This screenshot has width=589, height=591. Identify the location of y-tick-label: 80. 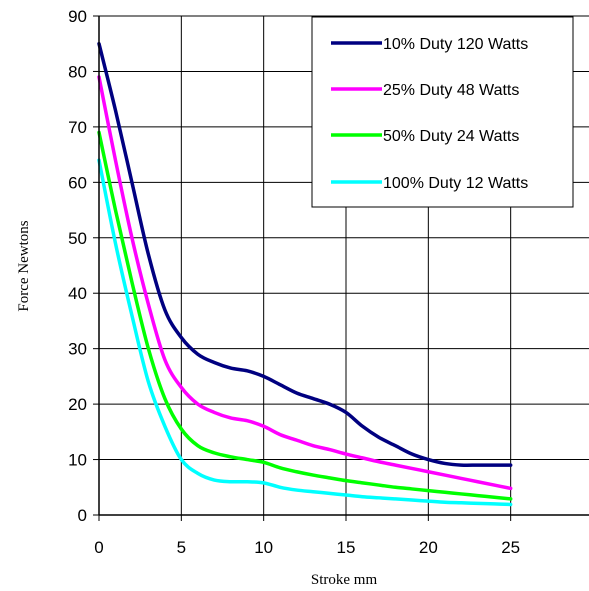
(77, 71).